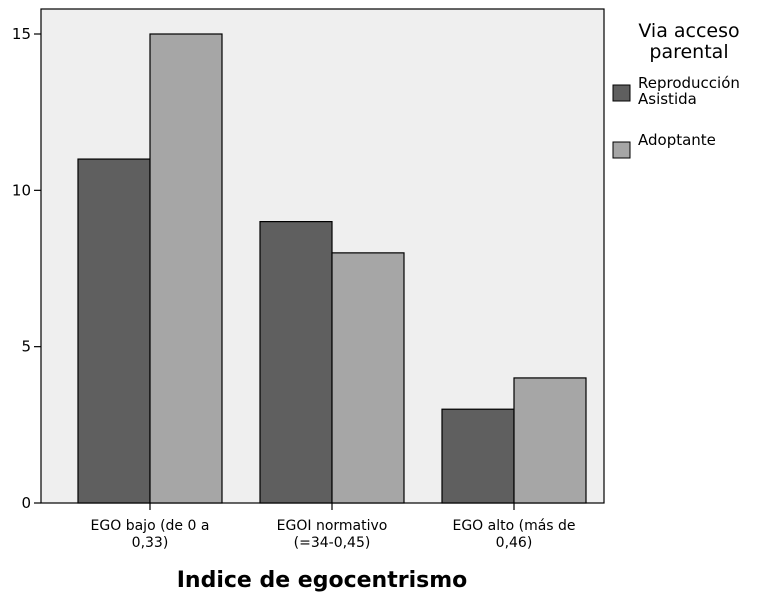  What do you see at coordinates (114, 331) in the screenshot?
I see `bar-series0-cat0` at bounding box center [114, 331].